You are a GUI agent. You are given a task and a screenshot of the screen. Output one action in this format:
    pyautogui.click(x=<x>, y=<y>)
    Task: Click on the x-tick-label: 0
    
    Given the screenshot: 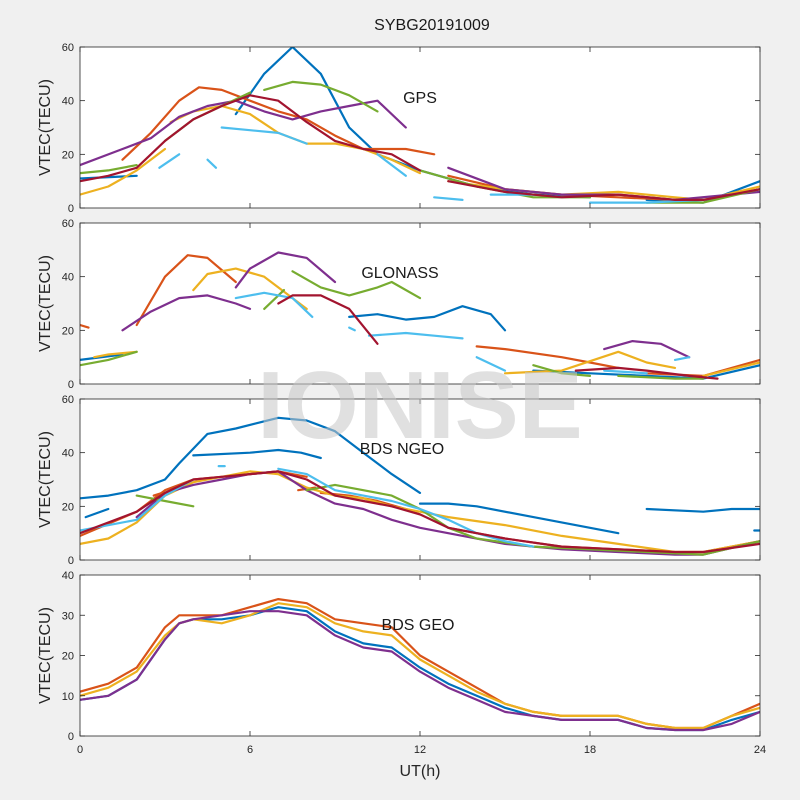 What is the action you would take?
    pyautogui.click(x=80, y=750)
    